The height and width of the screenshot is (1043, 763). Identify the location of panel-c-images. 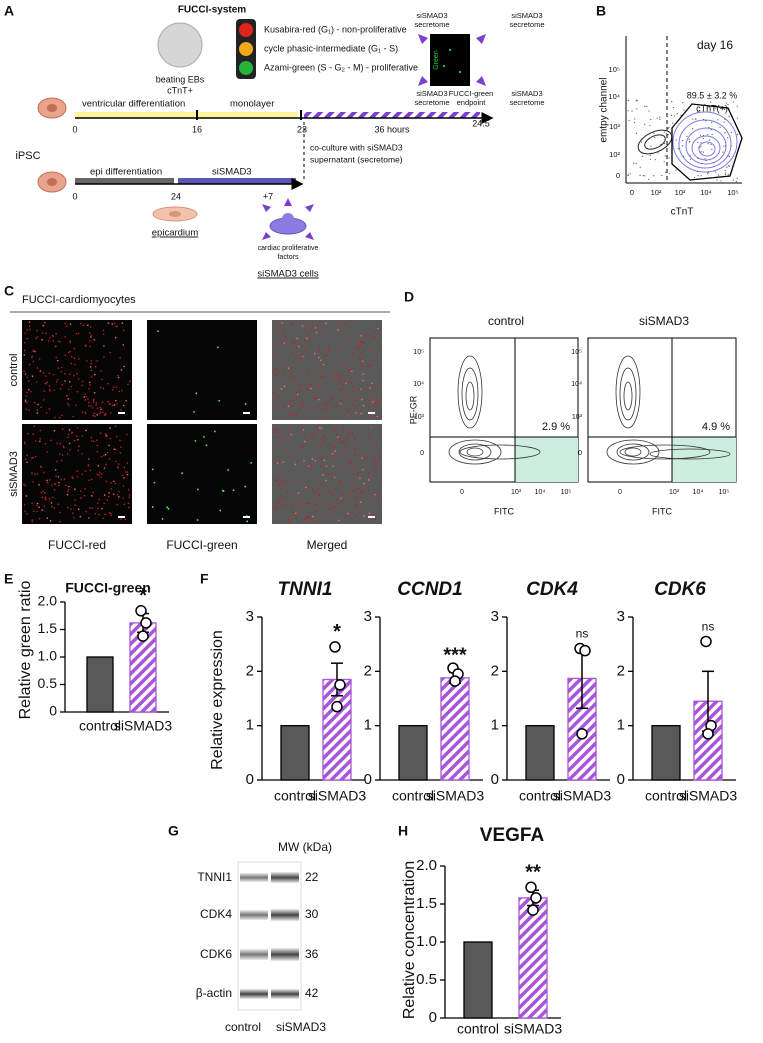
(200, 417).